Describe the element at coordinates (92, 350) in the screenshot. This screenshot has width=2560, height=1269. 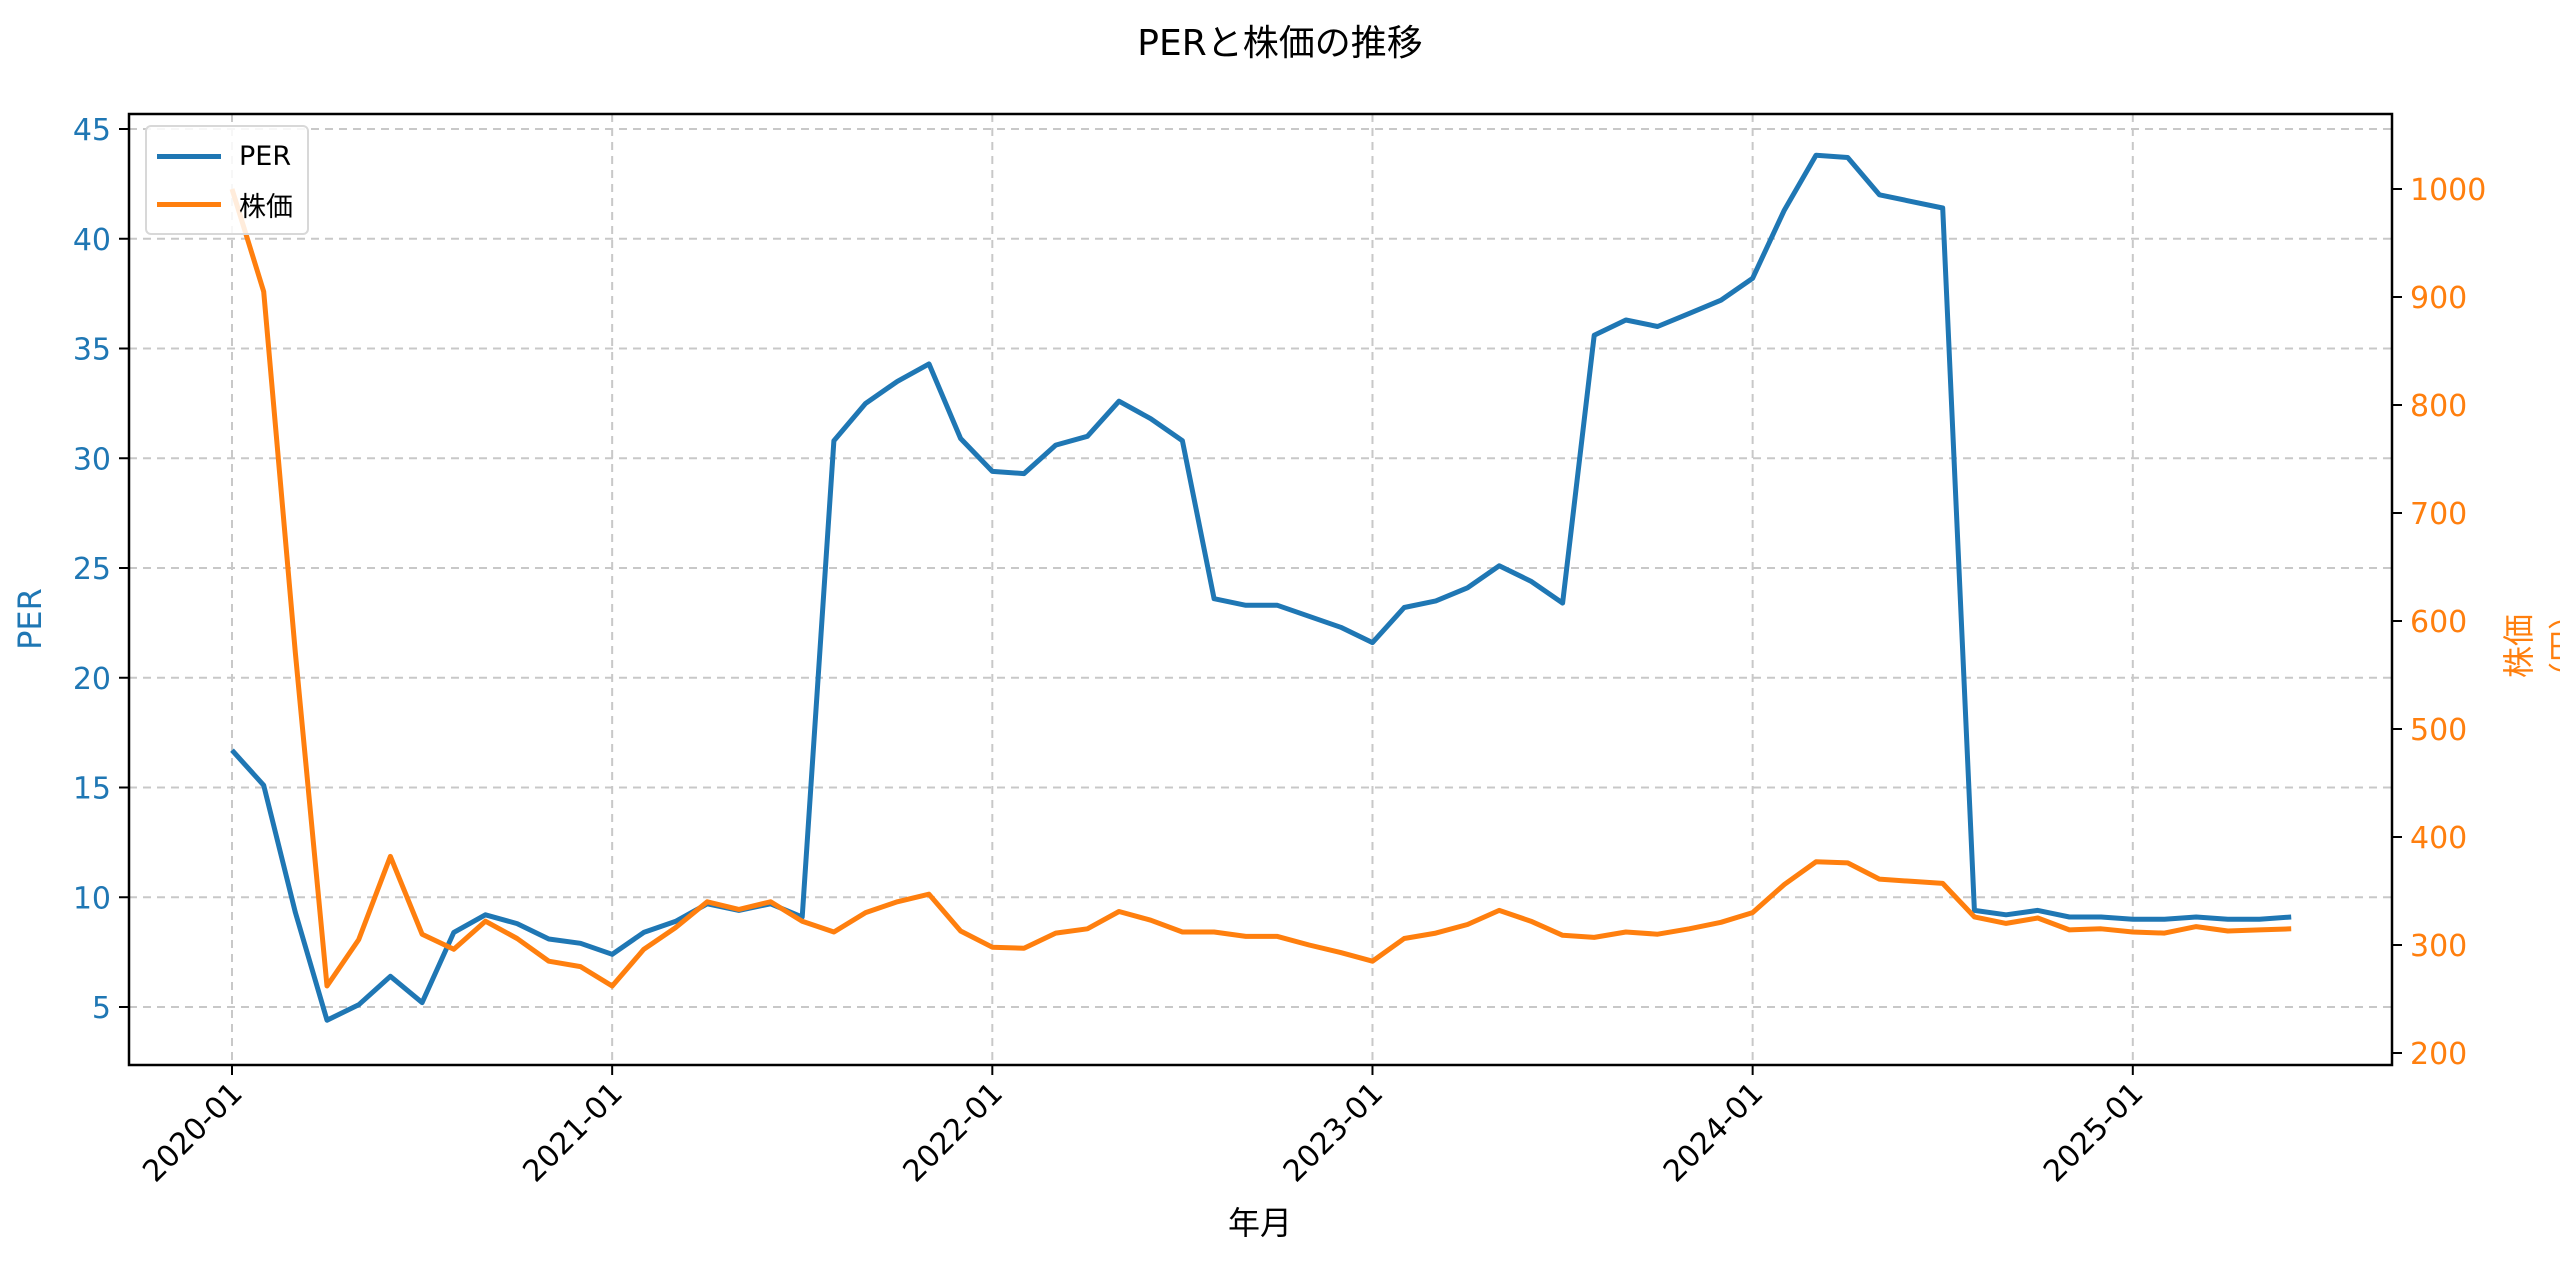
I see `y-tick-label-left: 35` at that location.